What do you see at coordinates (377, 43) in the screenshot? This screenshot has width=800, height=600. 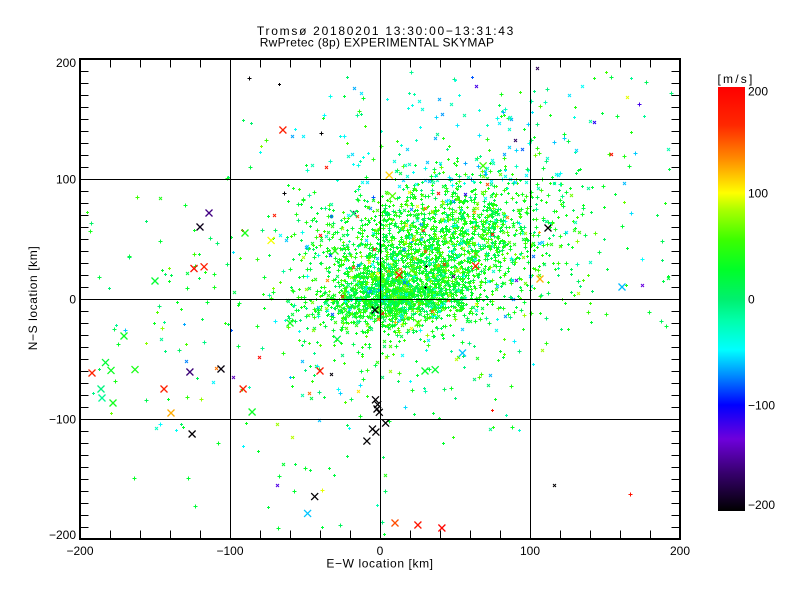 I see `svg-text:RwPretec (8p) EXPERIMENTAL SKY: RwPretec (8p) EXPERIMENTAL SKYMAP` at bounding box center [377, 43].